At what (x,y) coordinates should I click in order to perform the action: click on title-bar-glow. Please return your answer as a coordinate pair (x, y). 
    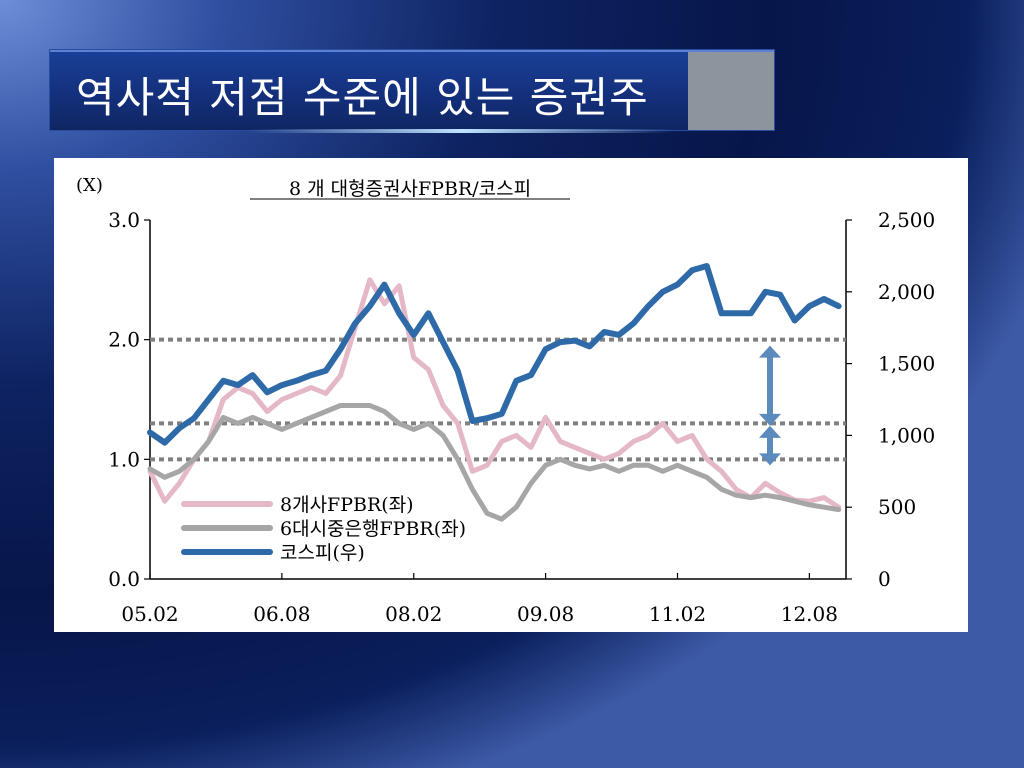
    Looking at the image, I should click on (462, 131).